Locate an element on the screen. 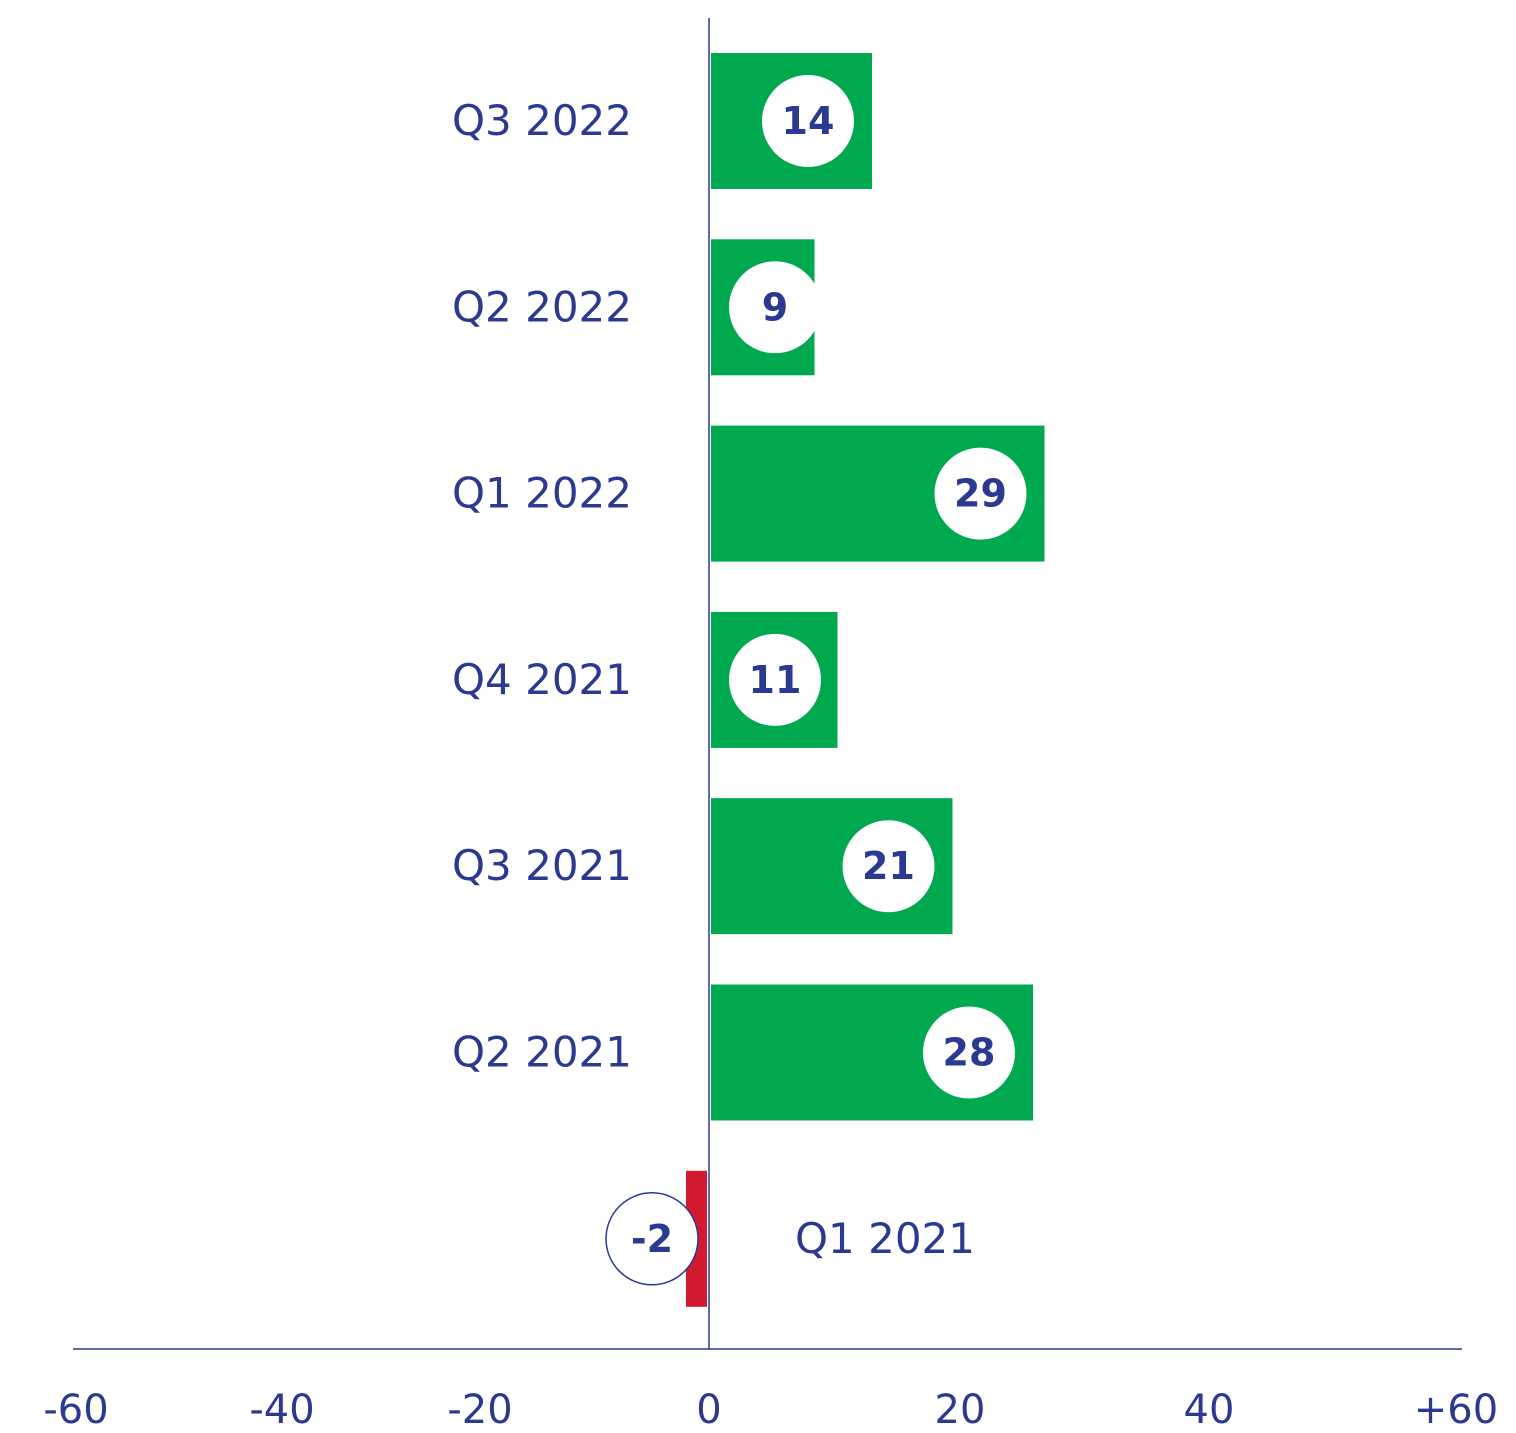  bar-group: 28 Q2 2021 is located at coordinates (742, 1052).